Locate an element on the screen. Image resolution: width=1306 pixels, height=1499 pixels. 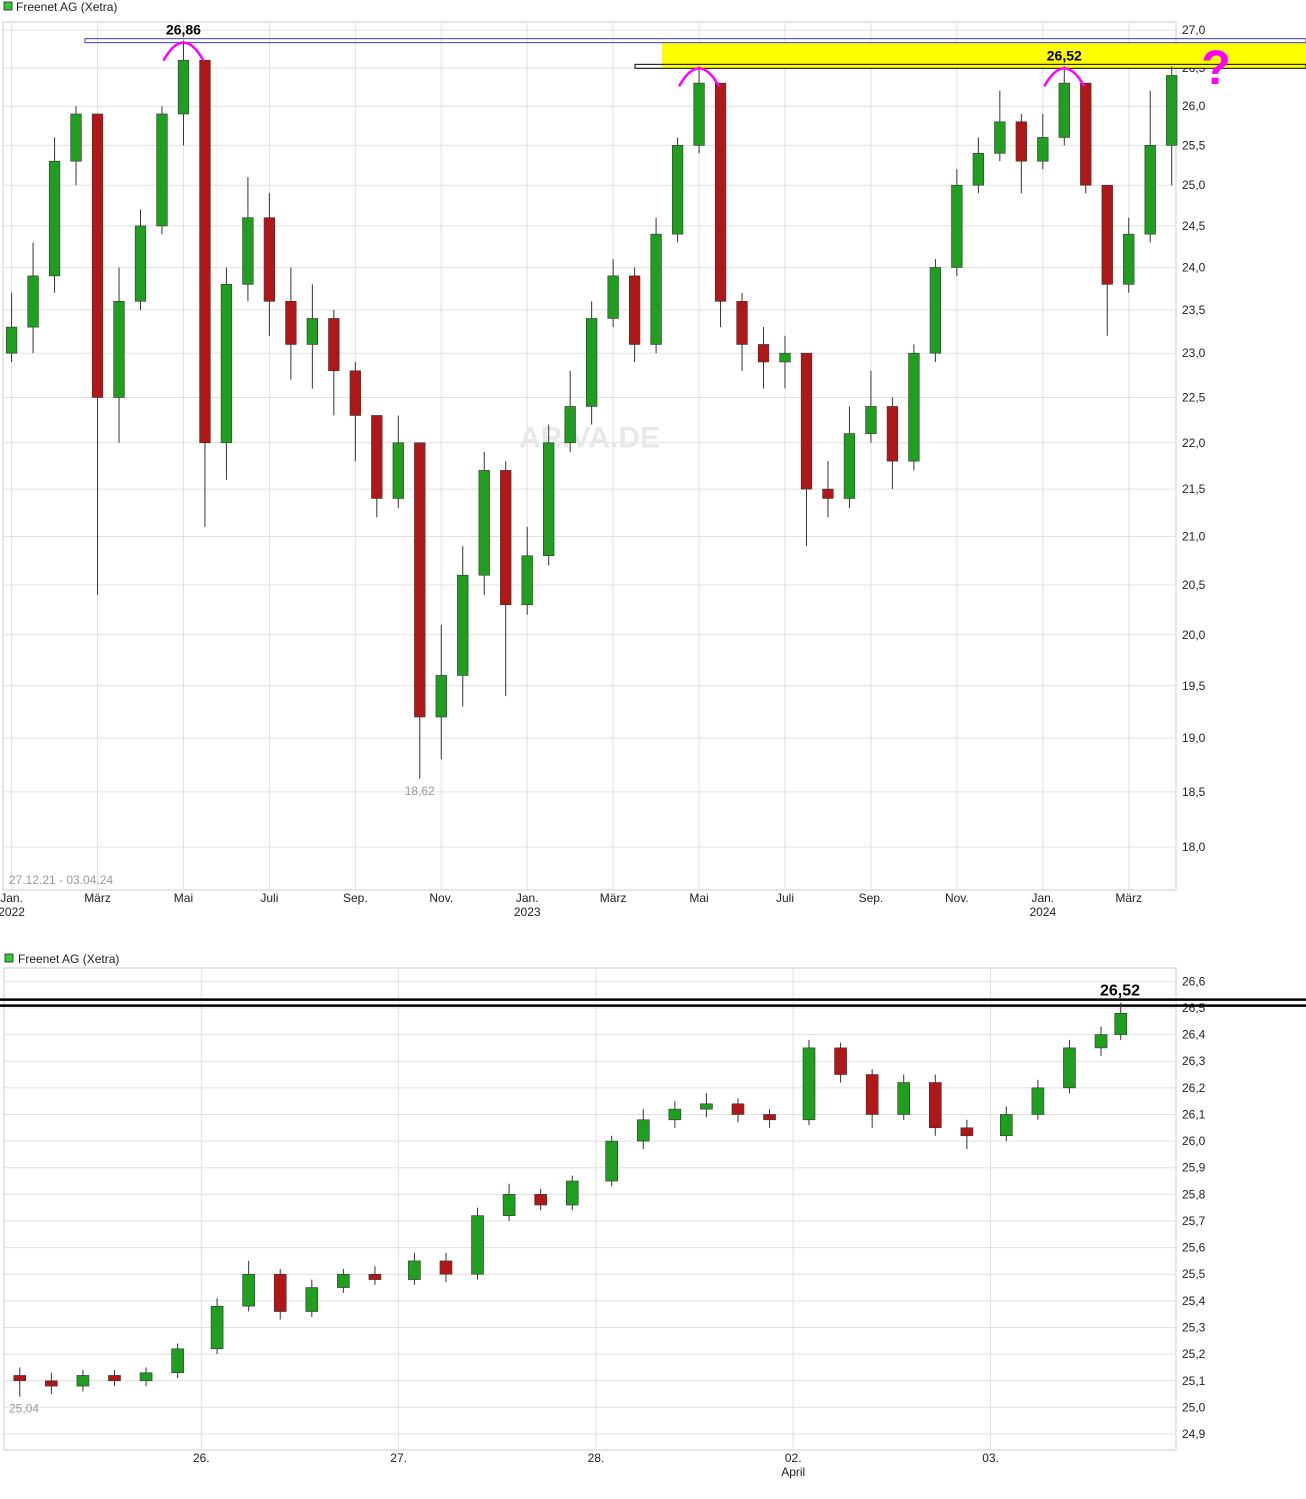
y-tick-label: 25,6 is located at coordinates (1194, 1248).